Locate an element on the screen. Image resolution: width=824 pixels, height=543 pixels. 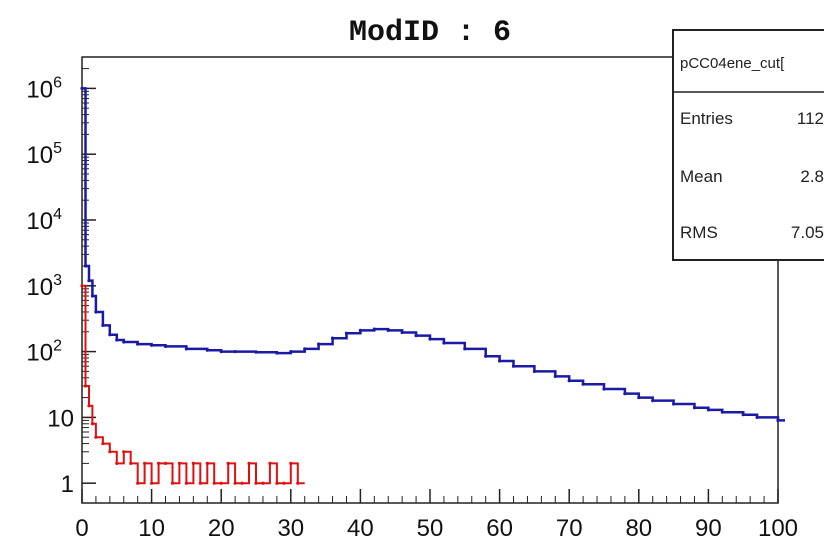
stats-box-frame is located at coordinates (748, 145).